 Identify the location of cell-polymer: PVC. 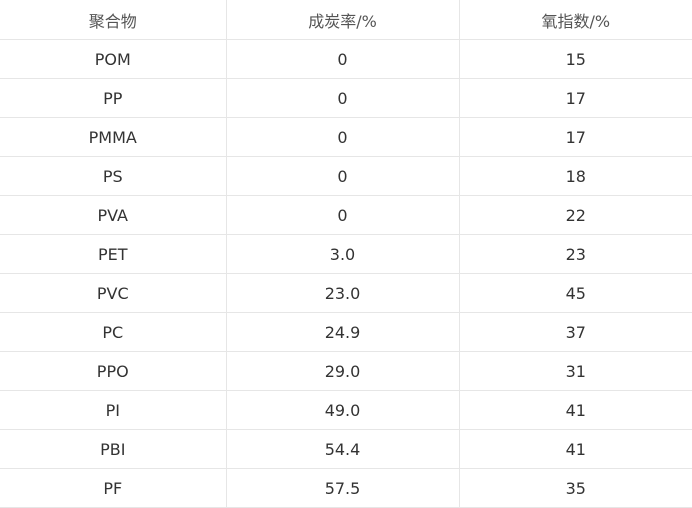
(113, 293).